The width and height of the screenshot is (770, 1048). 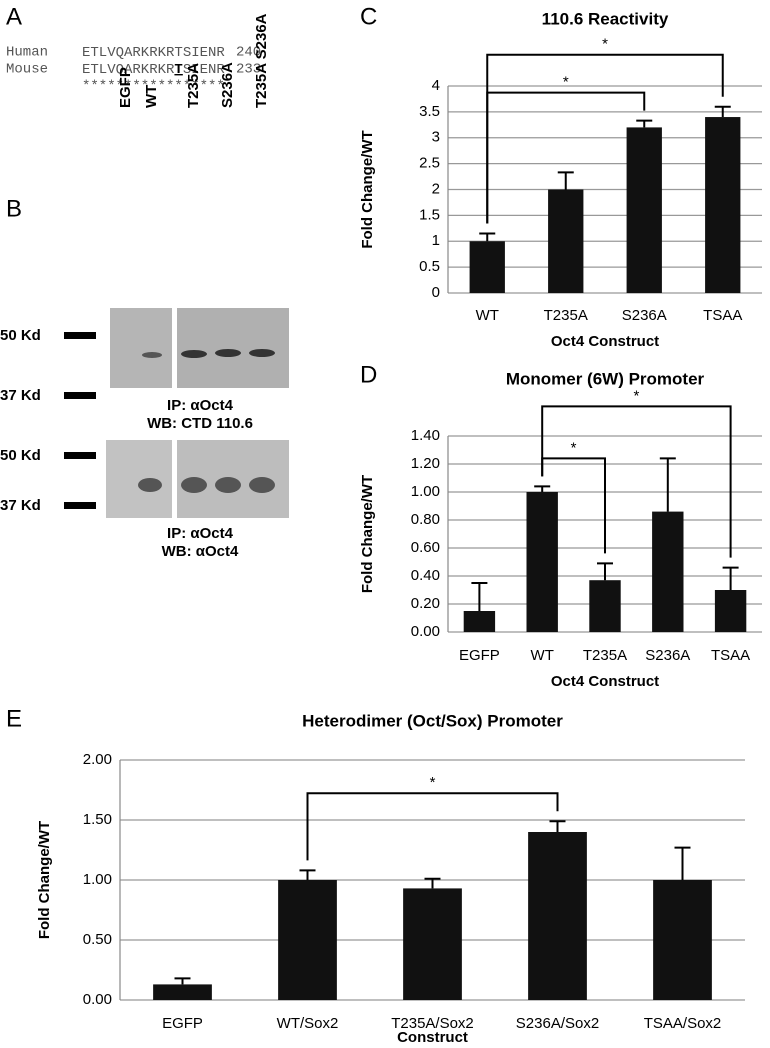 I want to click on x-tick-label: TSAA, so click(x=722, y=315).